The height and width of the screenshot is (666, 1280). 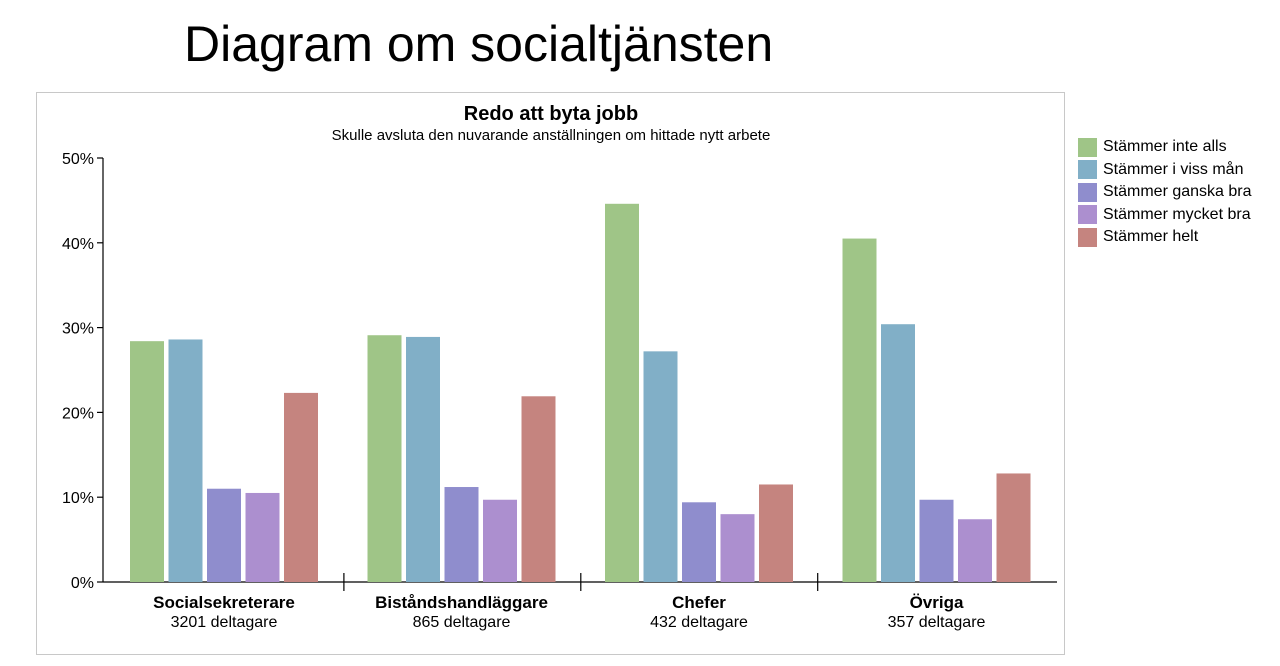 I want to click on x-category-sublabel: 357 deltagare, so click(x=937, y=622).